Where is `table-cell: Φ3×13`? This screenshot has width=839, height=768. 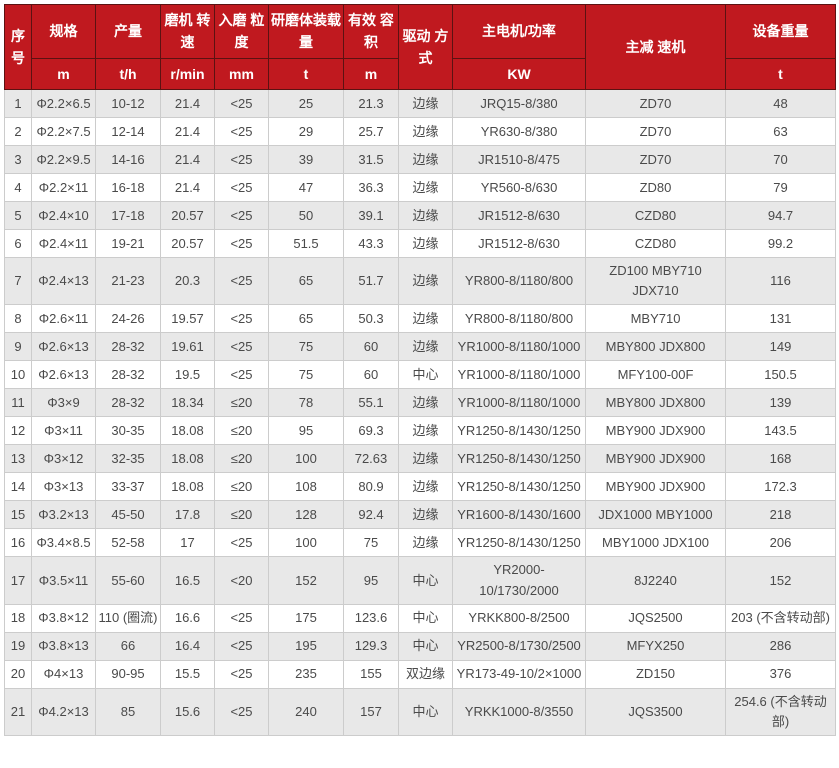
table-cell: Φ3×13 is located at coordinates (63, 487).